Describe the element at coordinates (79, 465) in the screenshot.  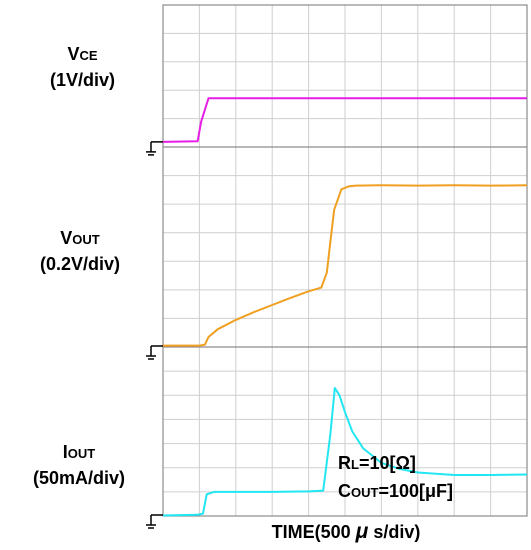
I see `iout-label: IOUT (50mA/div)` at that location.